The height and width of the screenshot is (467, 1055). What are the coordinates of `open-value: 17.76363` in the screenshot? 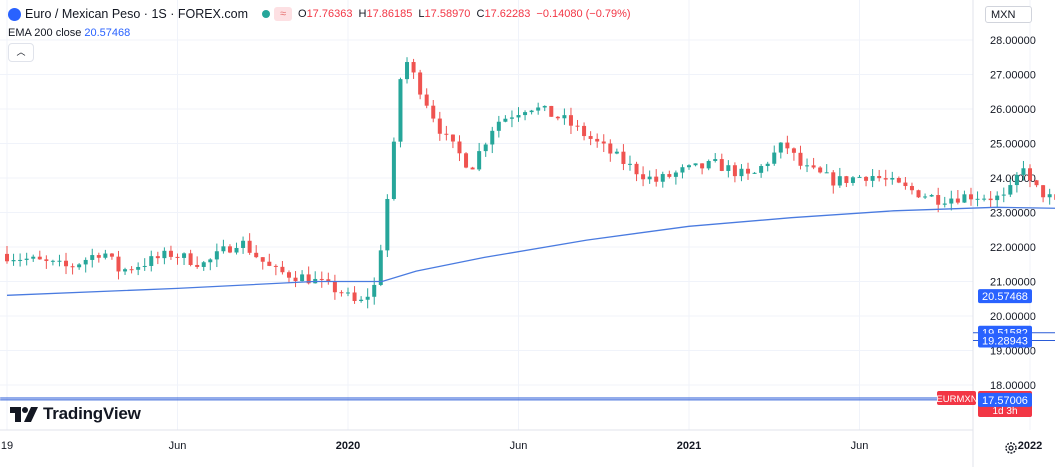 It's located at (329, 14).